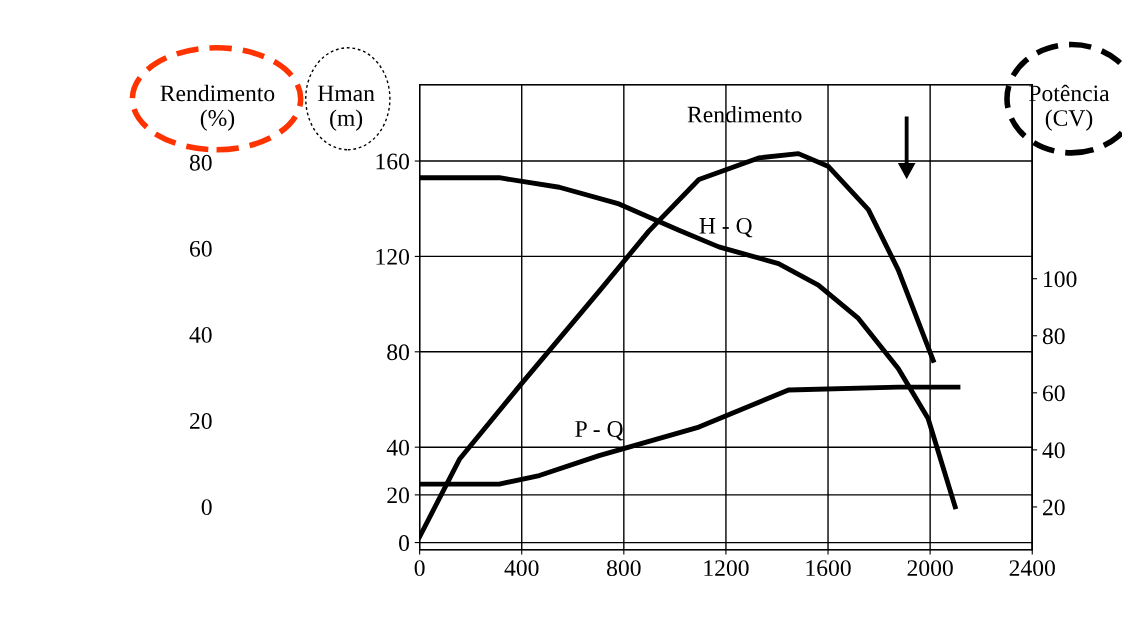  Describe the element at coordinates (1060, 279) in the screenshot. I see `y2-tick-label: 100` at that location.